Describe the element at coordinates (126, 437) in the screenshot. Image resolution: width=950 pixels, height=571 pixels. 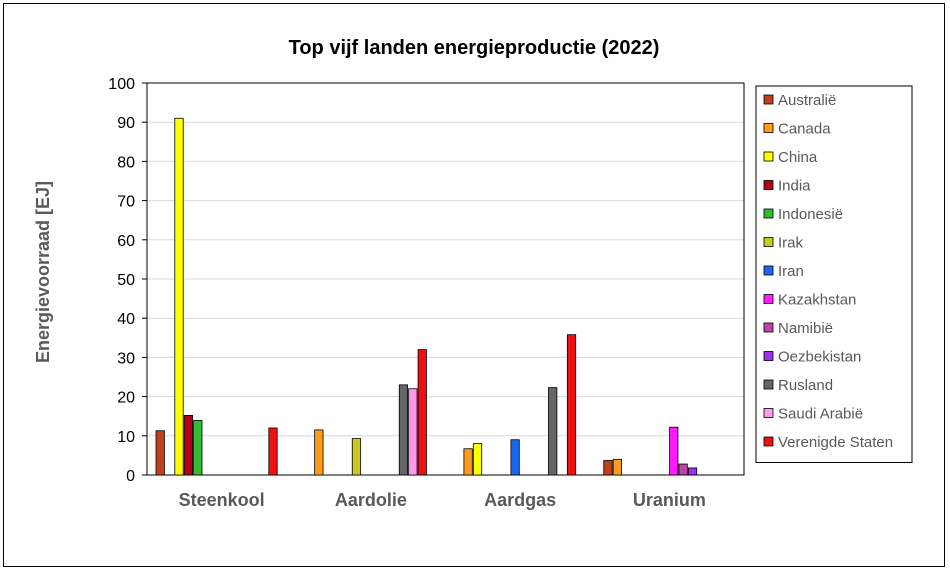
I see `y-tick-label: 10` at that location.